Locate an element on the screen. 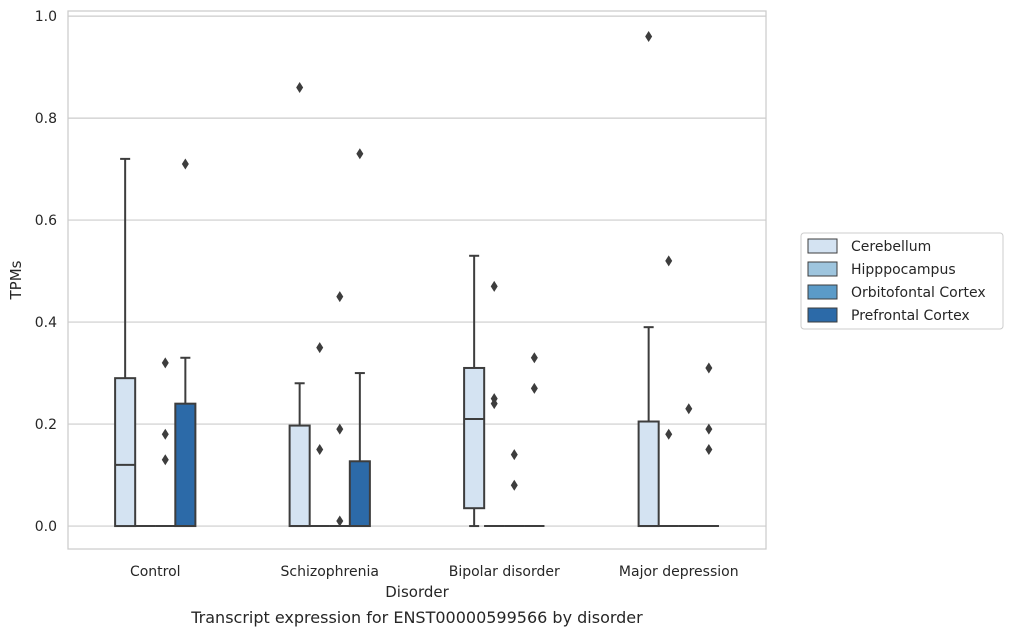 The width and height of the screenshot is (1014, 636). x-axis-label: Disorder is located at coordinates (417, 592).